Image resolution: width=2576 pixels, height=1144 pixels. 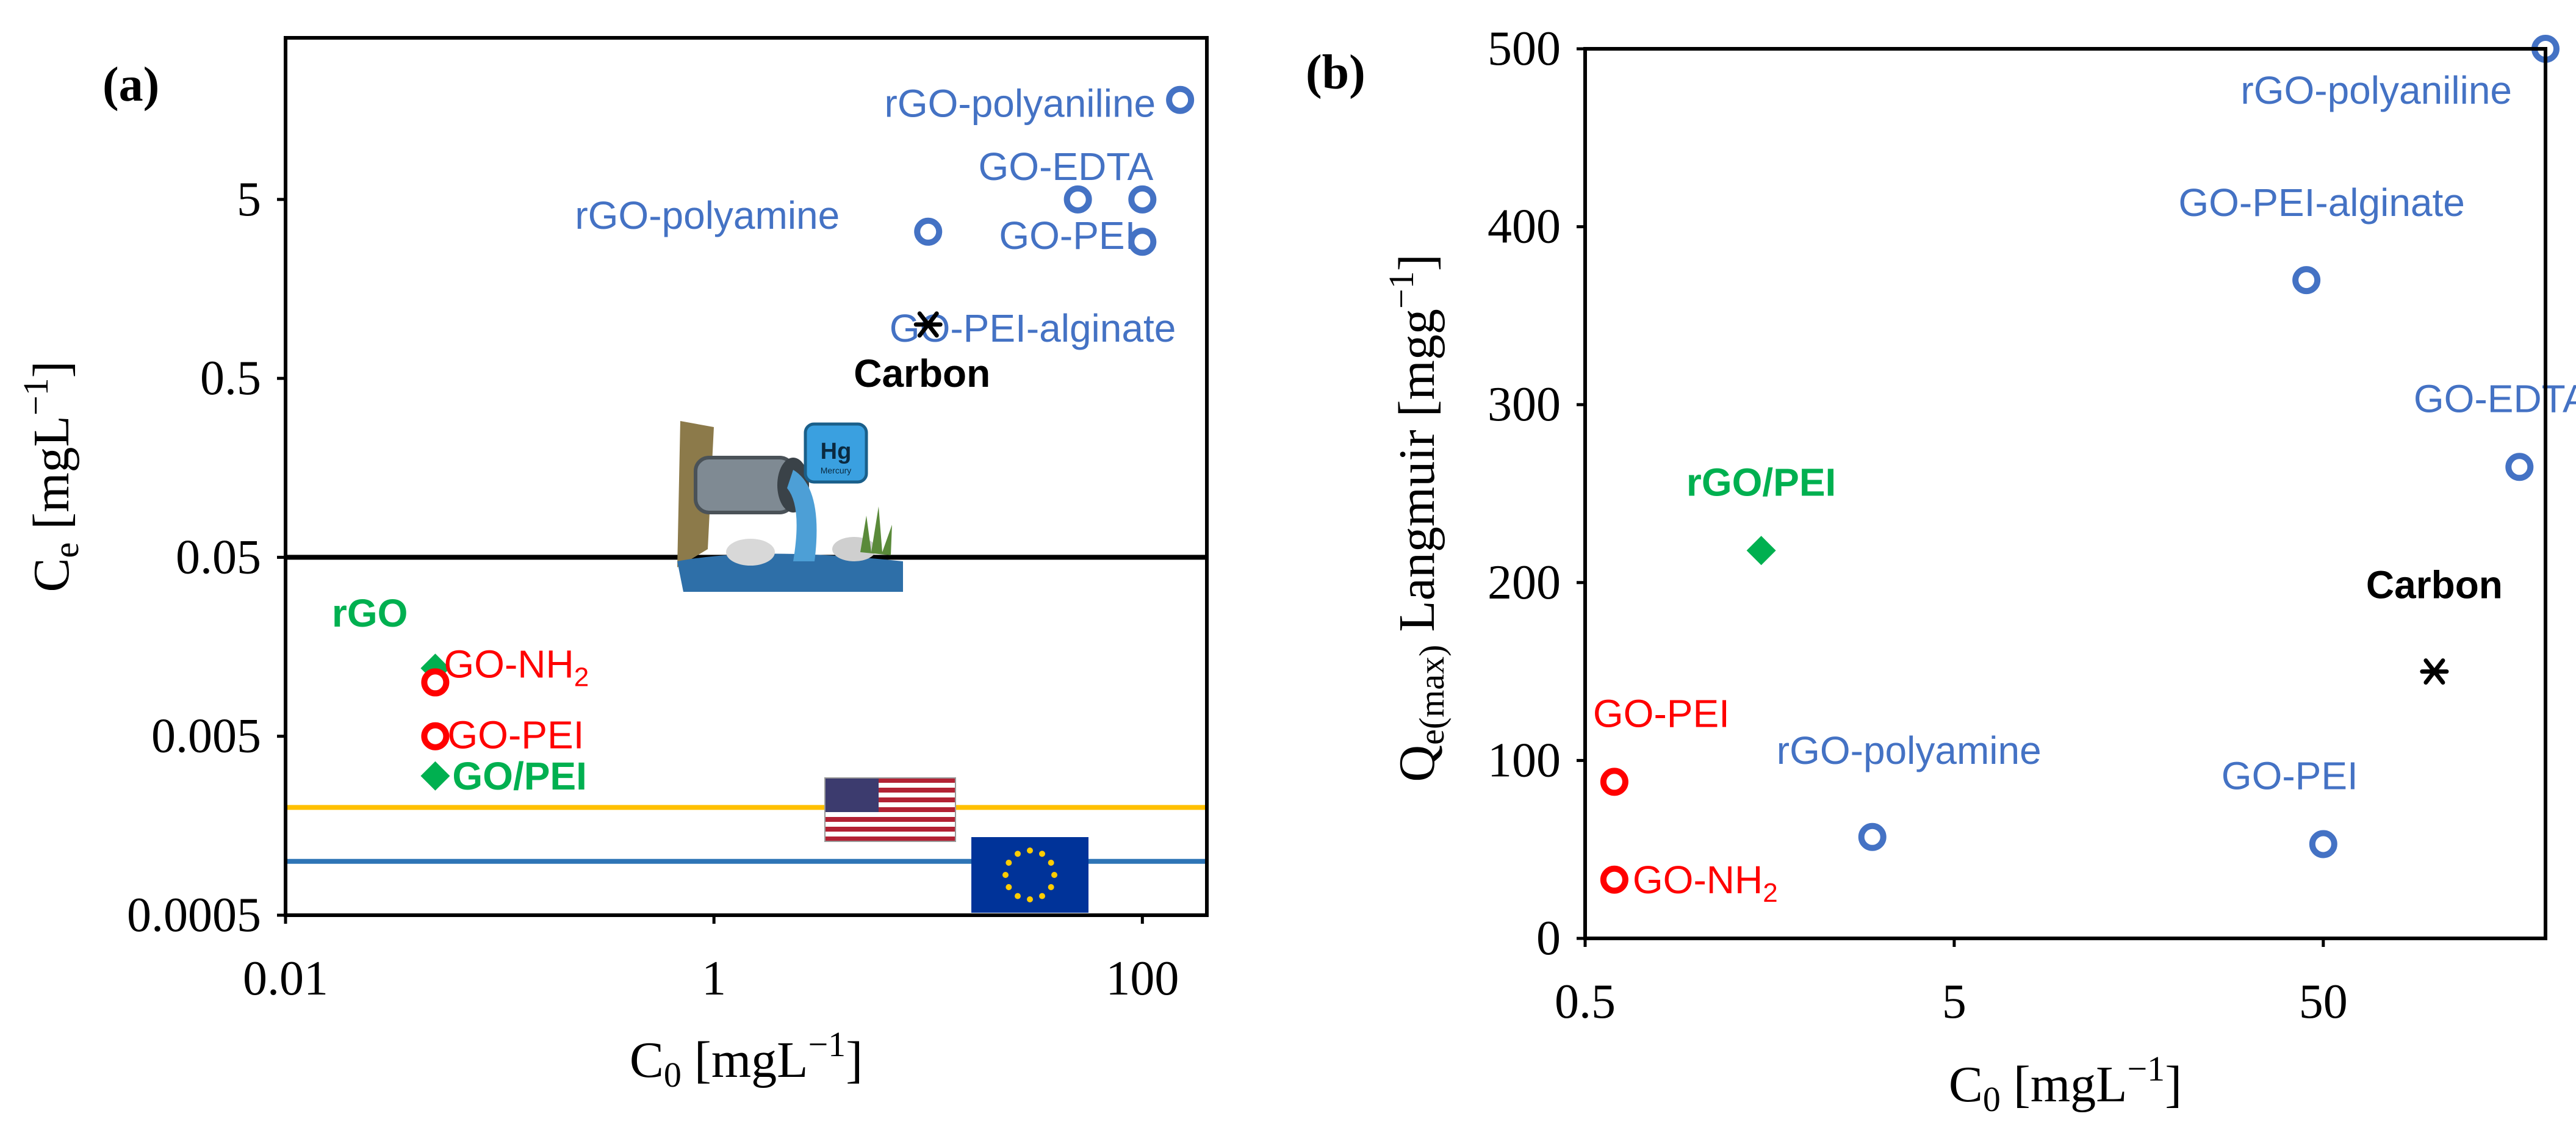 I want to click on rGO/PEI-marker, so click(x=1761, y=551).